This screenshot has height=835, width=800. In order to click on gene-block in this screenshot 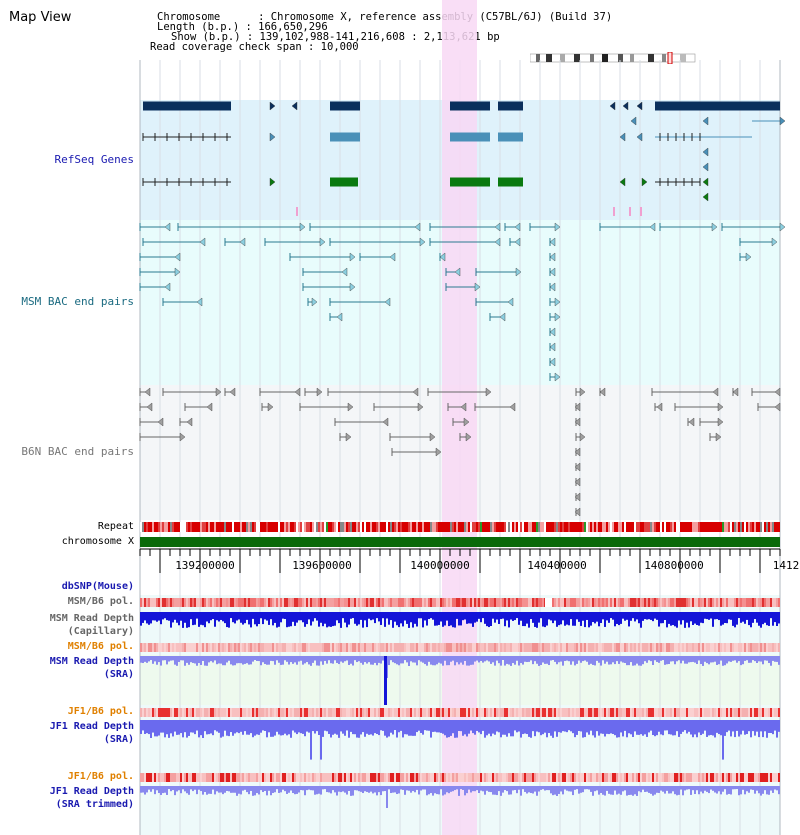, I will do `click(717, 106)`.